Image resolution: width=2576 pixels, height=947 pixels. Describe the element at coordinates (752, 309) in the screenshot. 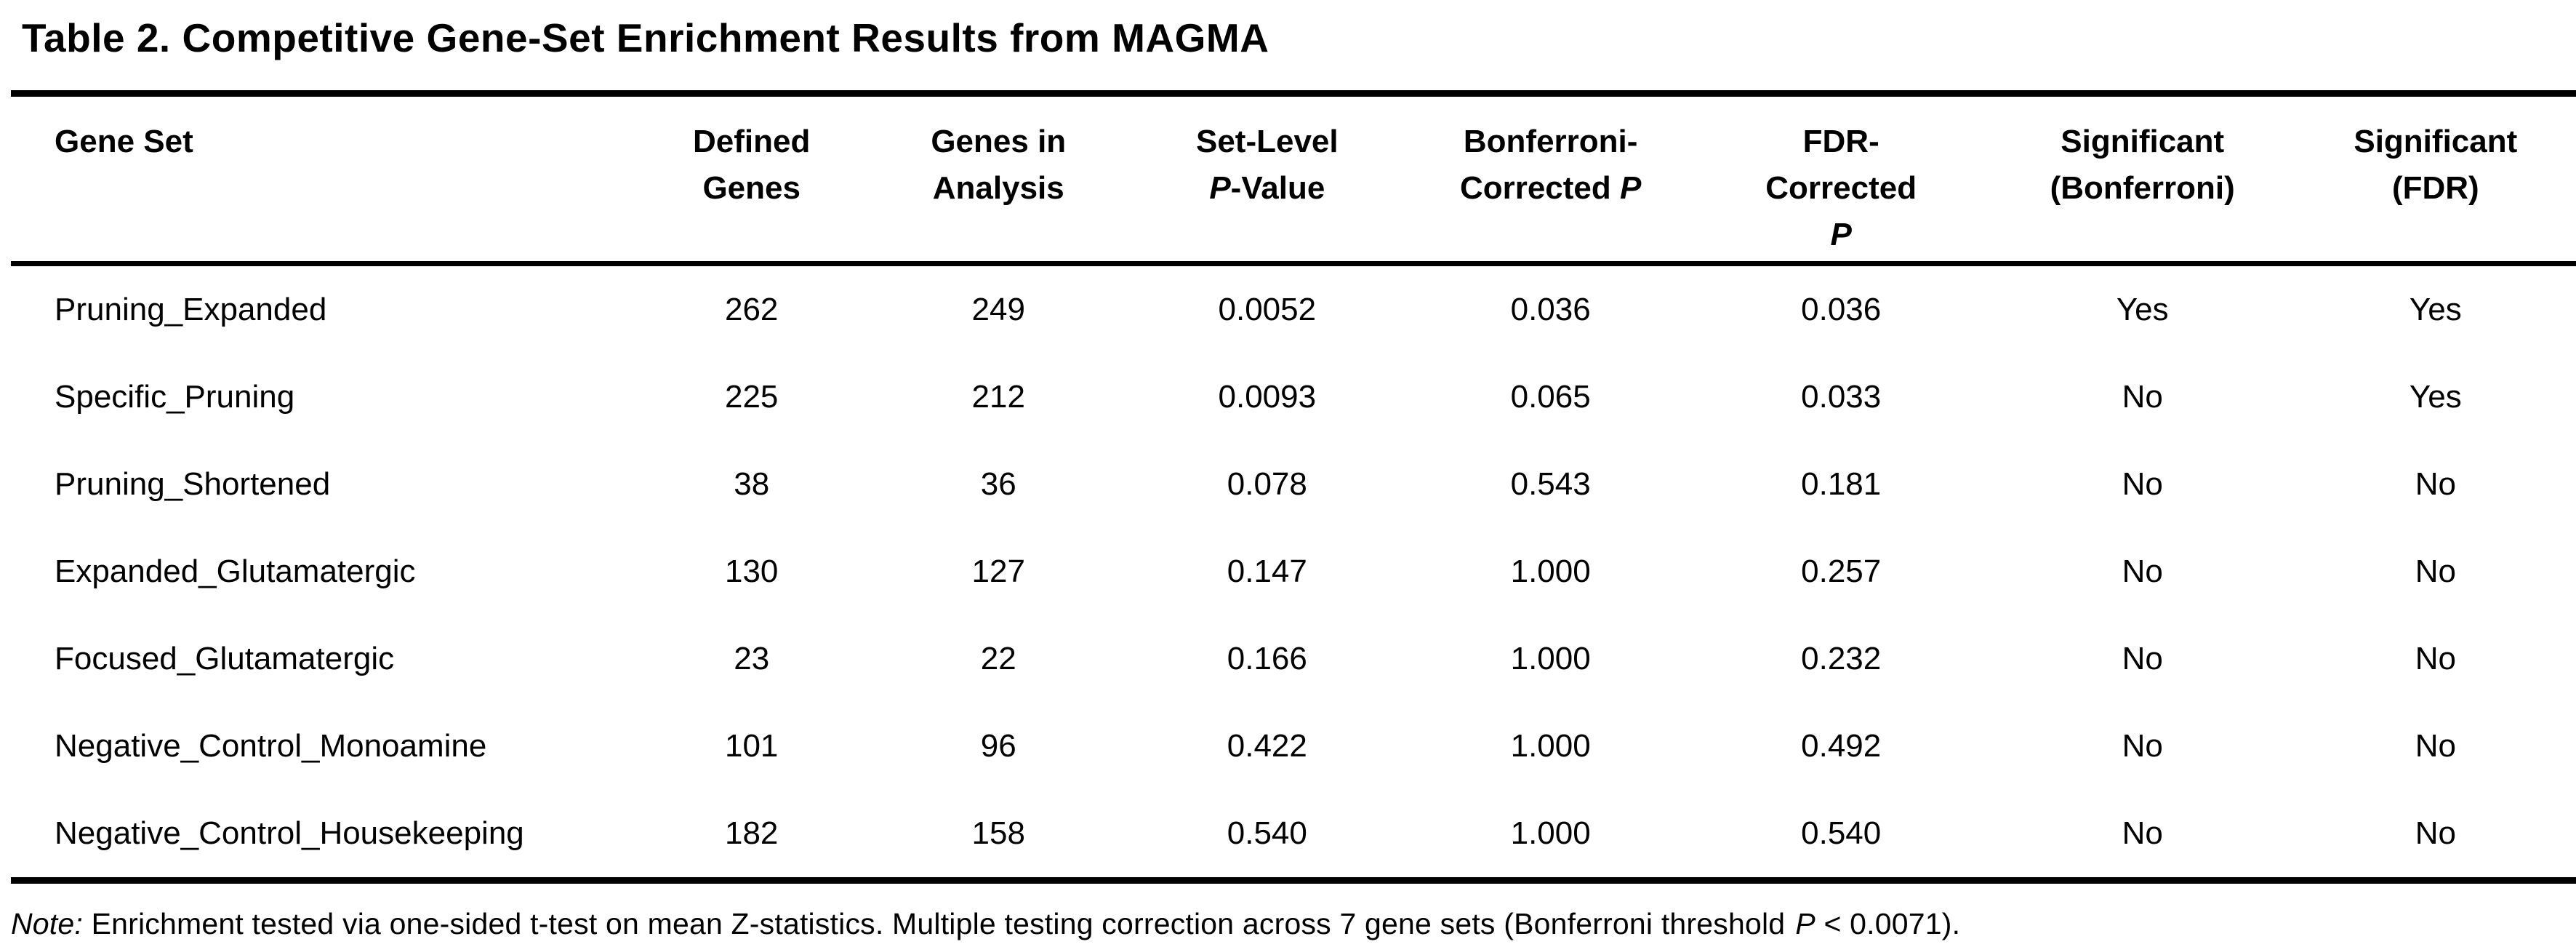

I see `defined-genes-cell: 262` at that location.